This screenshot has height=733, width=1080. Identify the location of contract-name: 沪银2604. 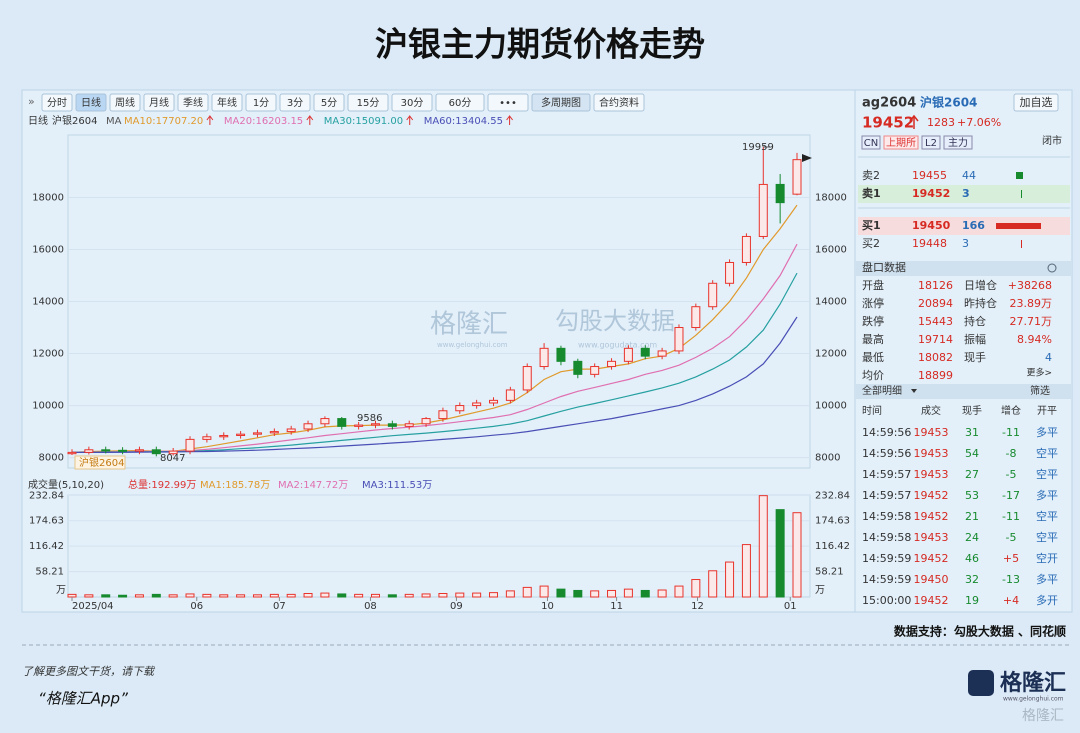
(948, 102).